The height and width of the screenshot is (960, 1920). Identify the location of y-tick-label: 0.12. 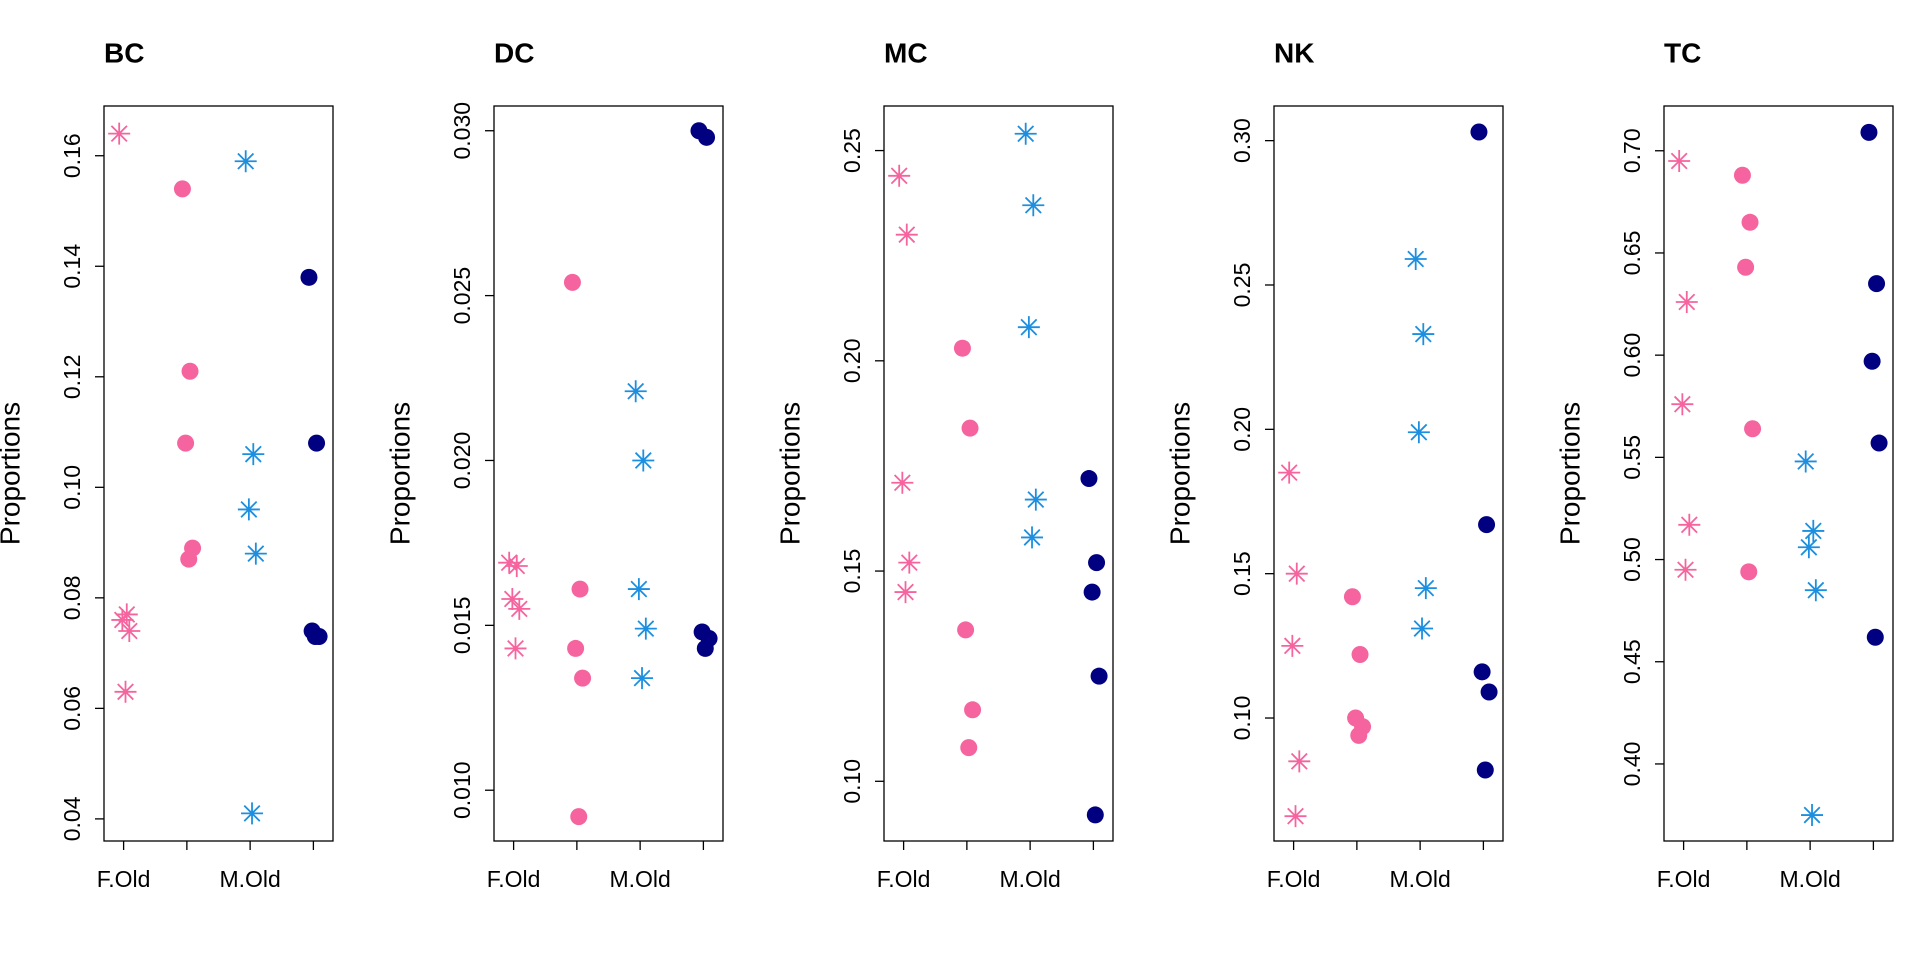
(72, 376).